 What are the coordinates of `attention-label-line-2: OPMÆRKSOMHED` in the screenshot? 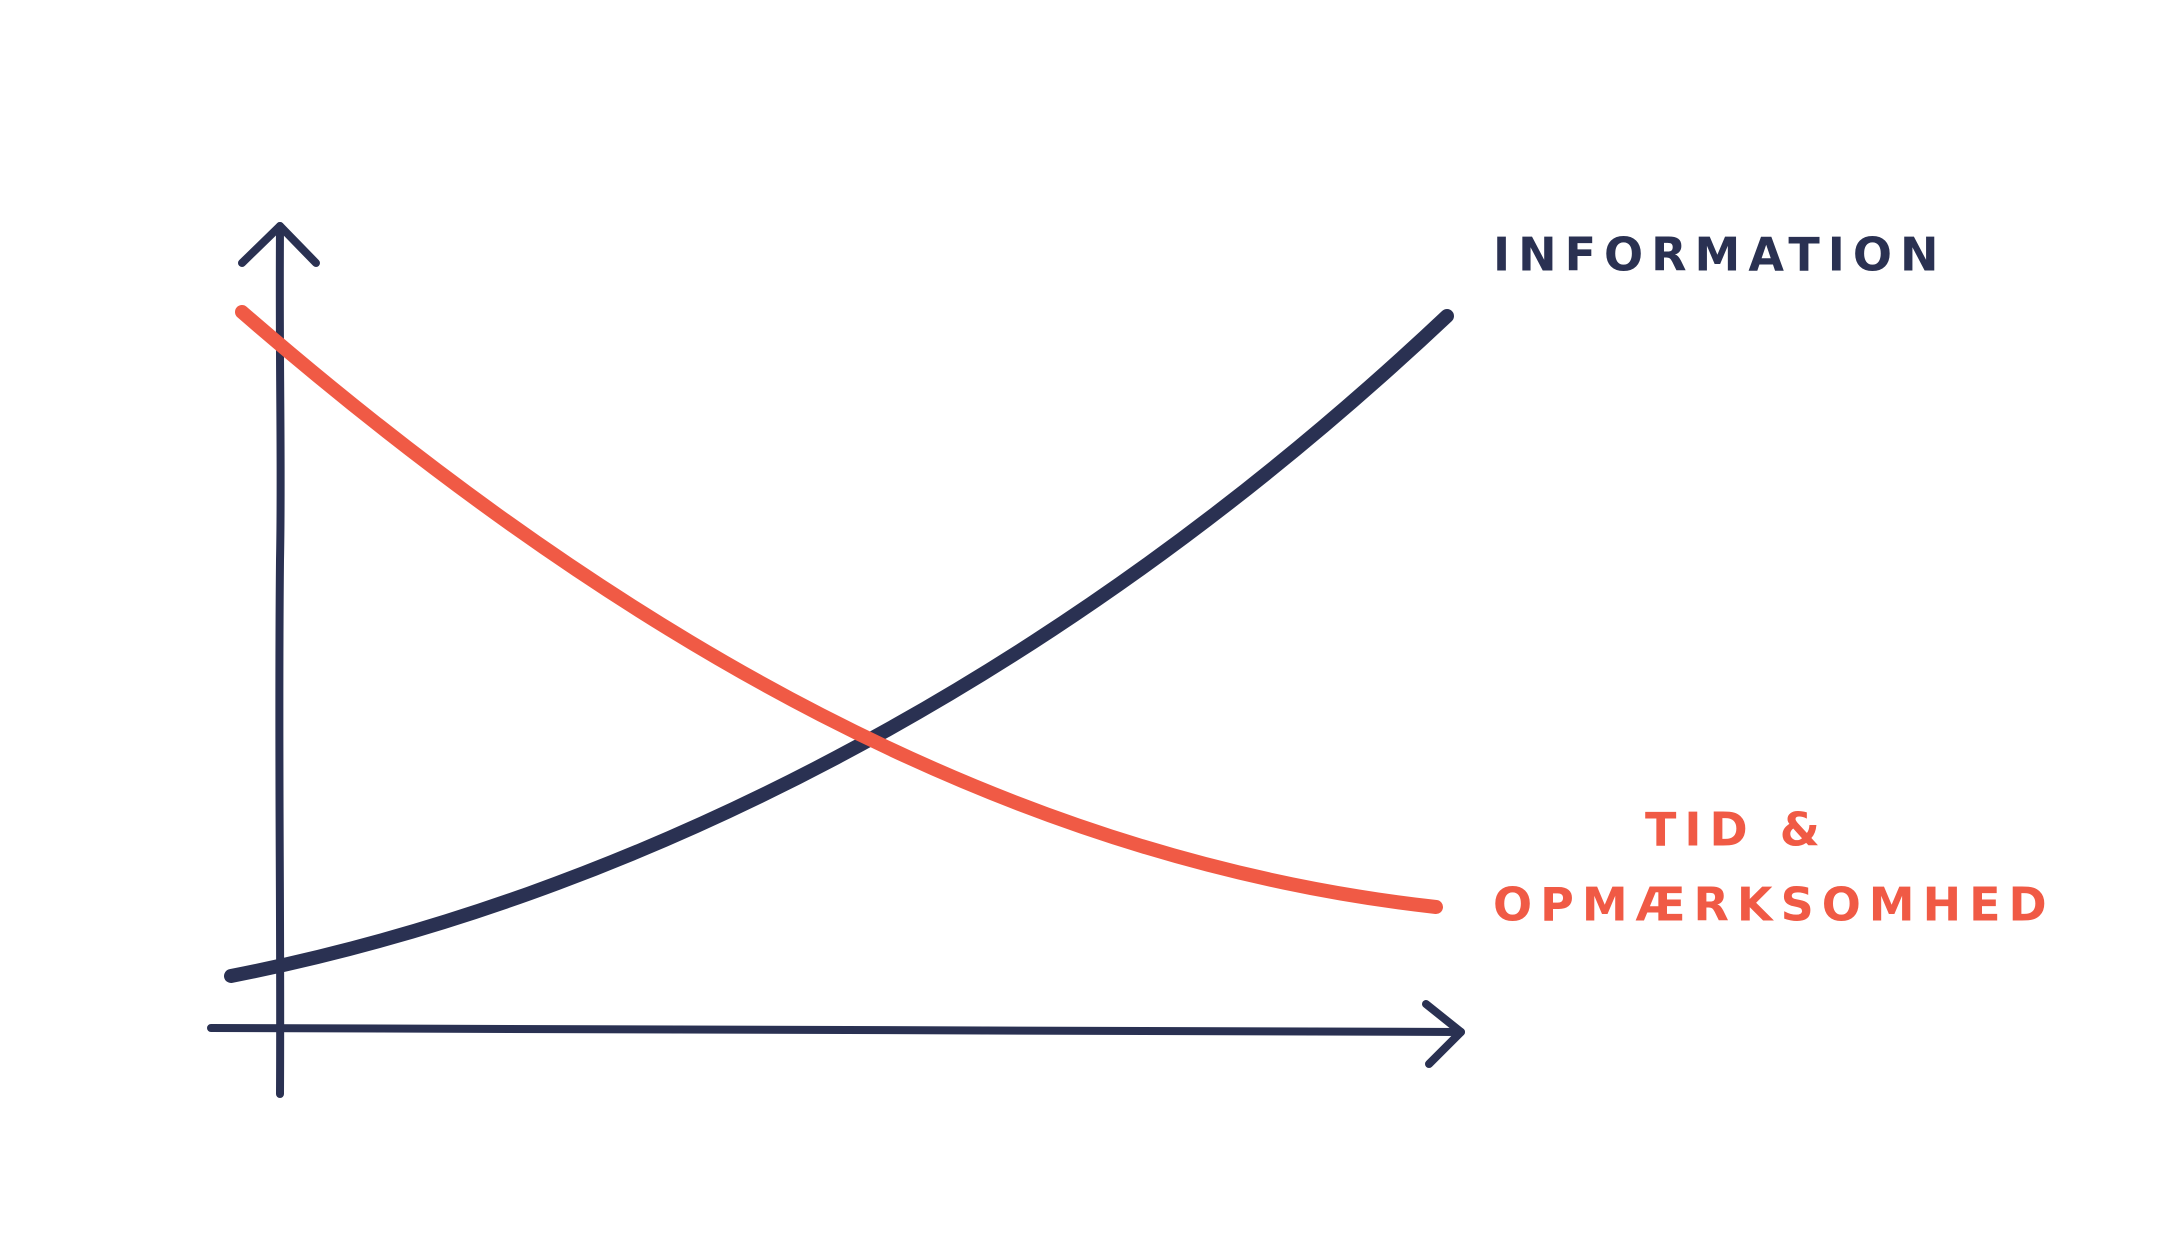 It's located at (1774, 905).